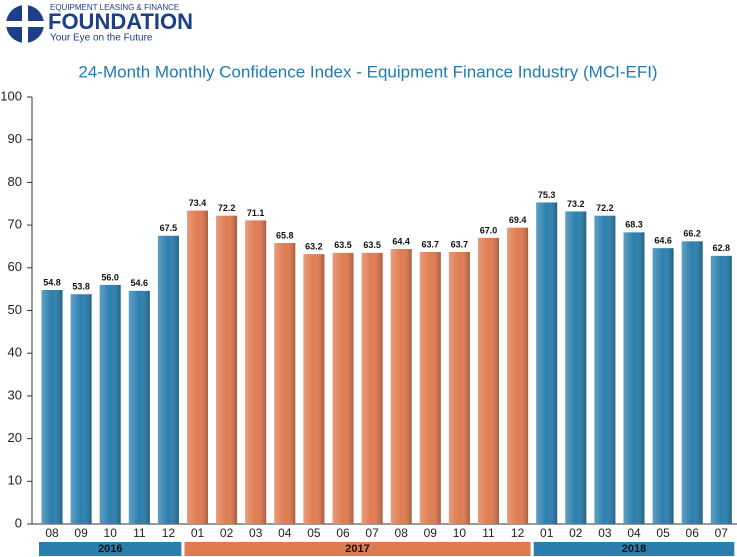  I want to click on logo-icon, so click(25, 24).